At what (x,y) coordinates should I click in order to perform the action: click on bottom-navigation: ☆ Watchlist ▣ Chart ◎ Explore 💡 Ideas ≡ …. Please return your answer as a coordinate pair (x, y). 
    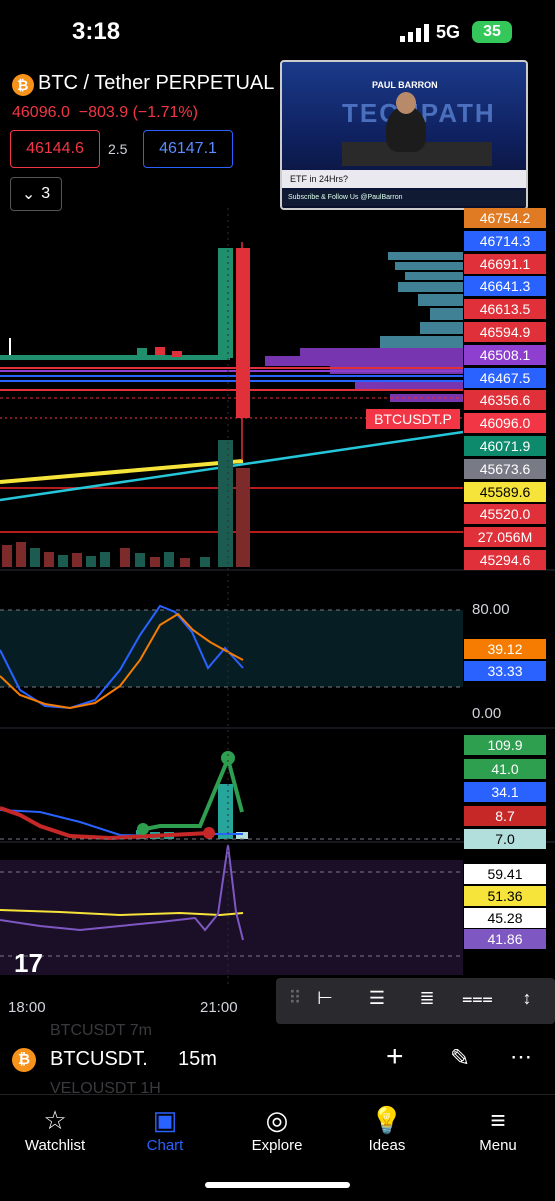
    Looking at the image, I should click on (277, 1147).